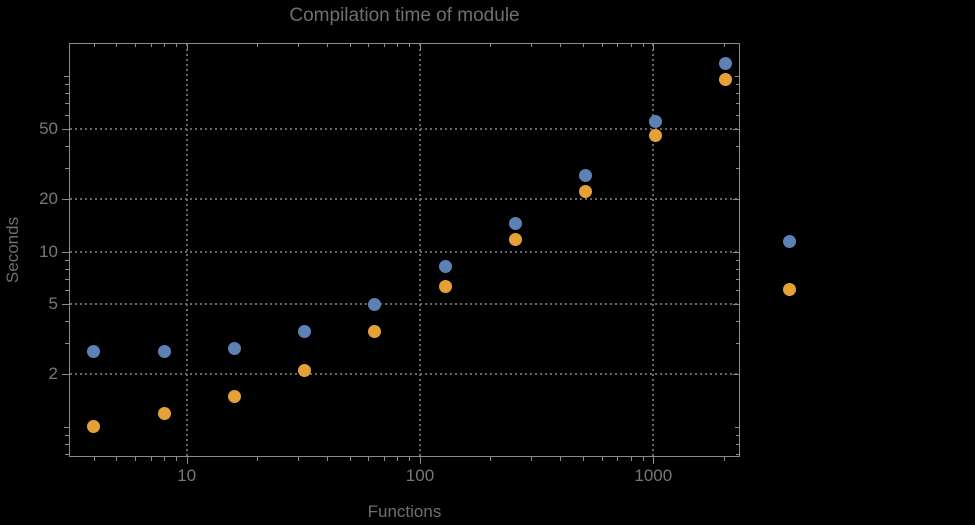  What do you see at coordinates (53, 304) in the screenshot?
I see `y-tick-label: 5` at bounding box center [53, 304].